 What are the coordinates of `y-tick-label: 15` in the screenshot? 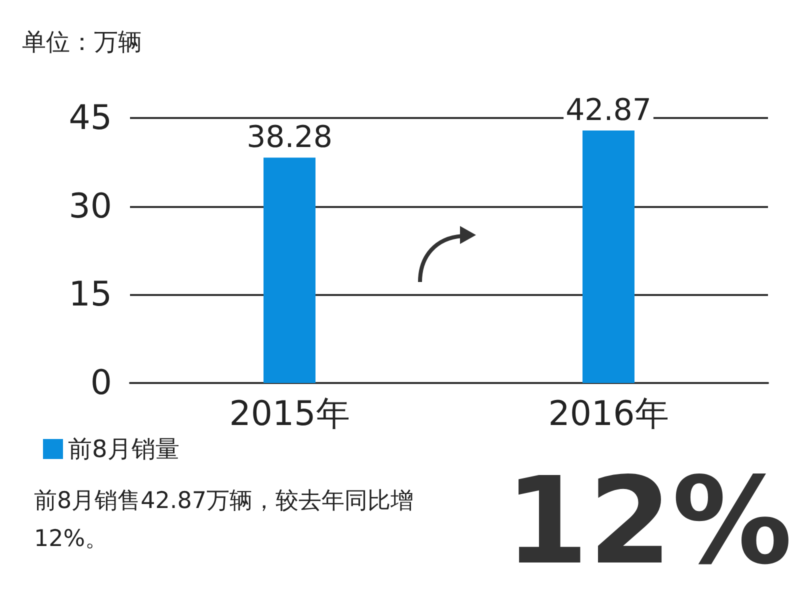 It's located at (90, 294).